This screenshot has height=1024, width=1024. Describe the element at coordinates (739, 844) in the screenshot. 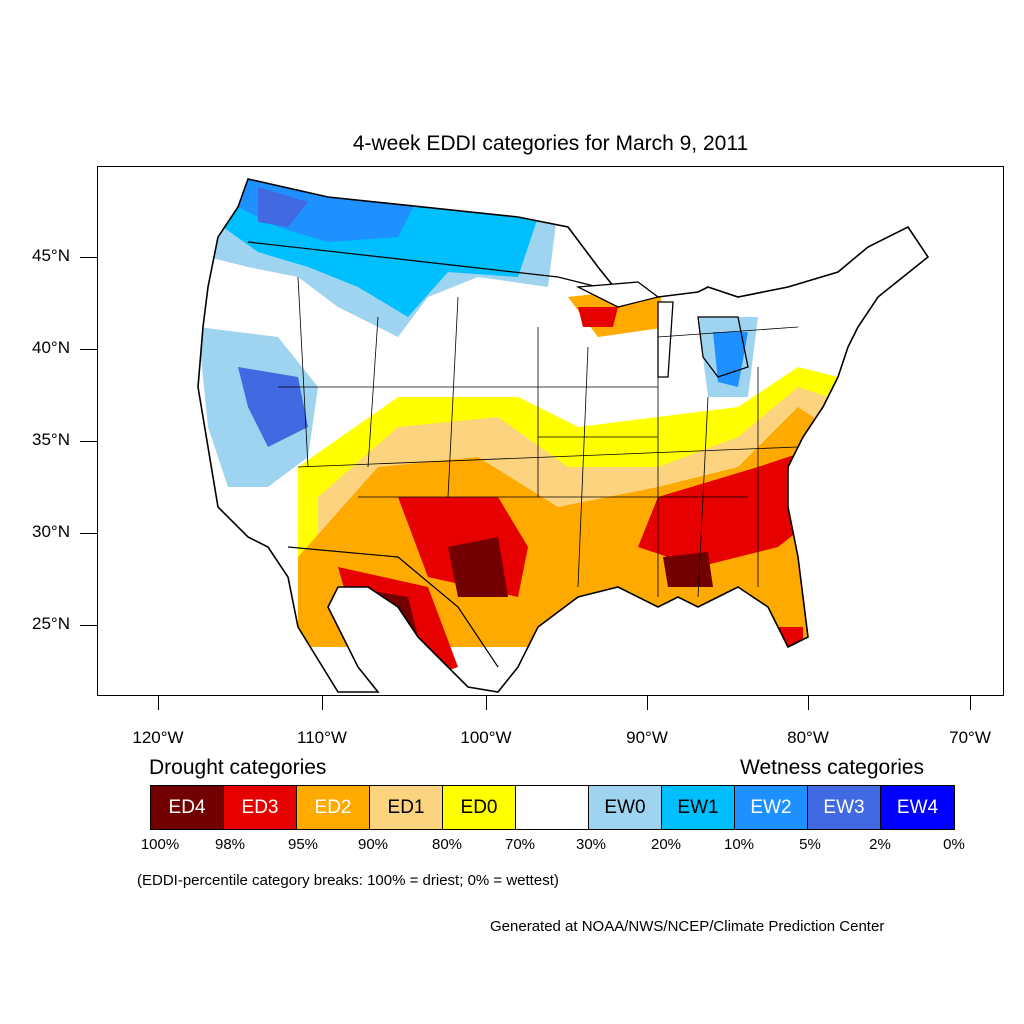

I see `break-label: 10%` at that location.